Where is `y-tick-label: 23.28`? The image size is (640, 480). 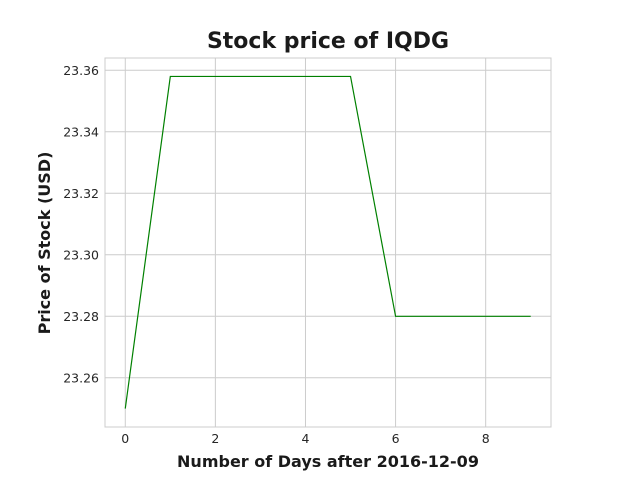
y-tick-label: 23.28 is located at coordinates (81, 316).